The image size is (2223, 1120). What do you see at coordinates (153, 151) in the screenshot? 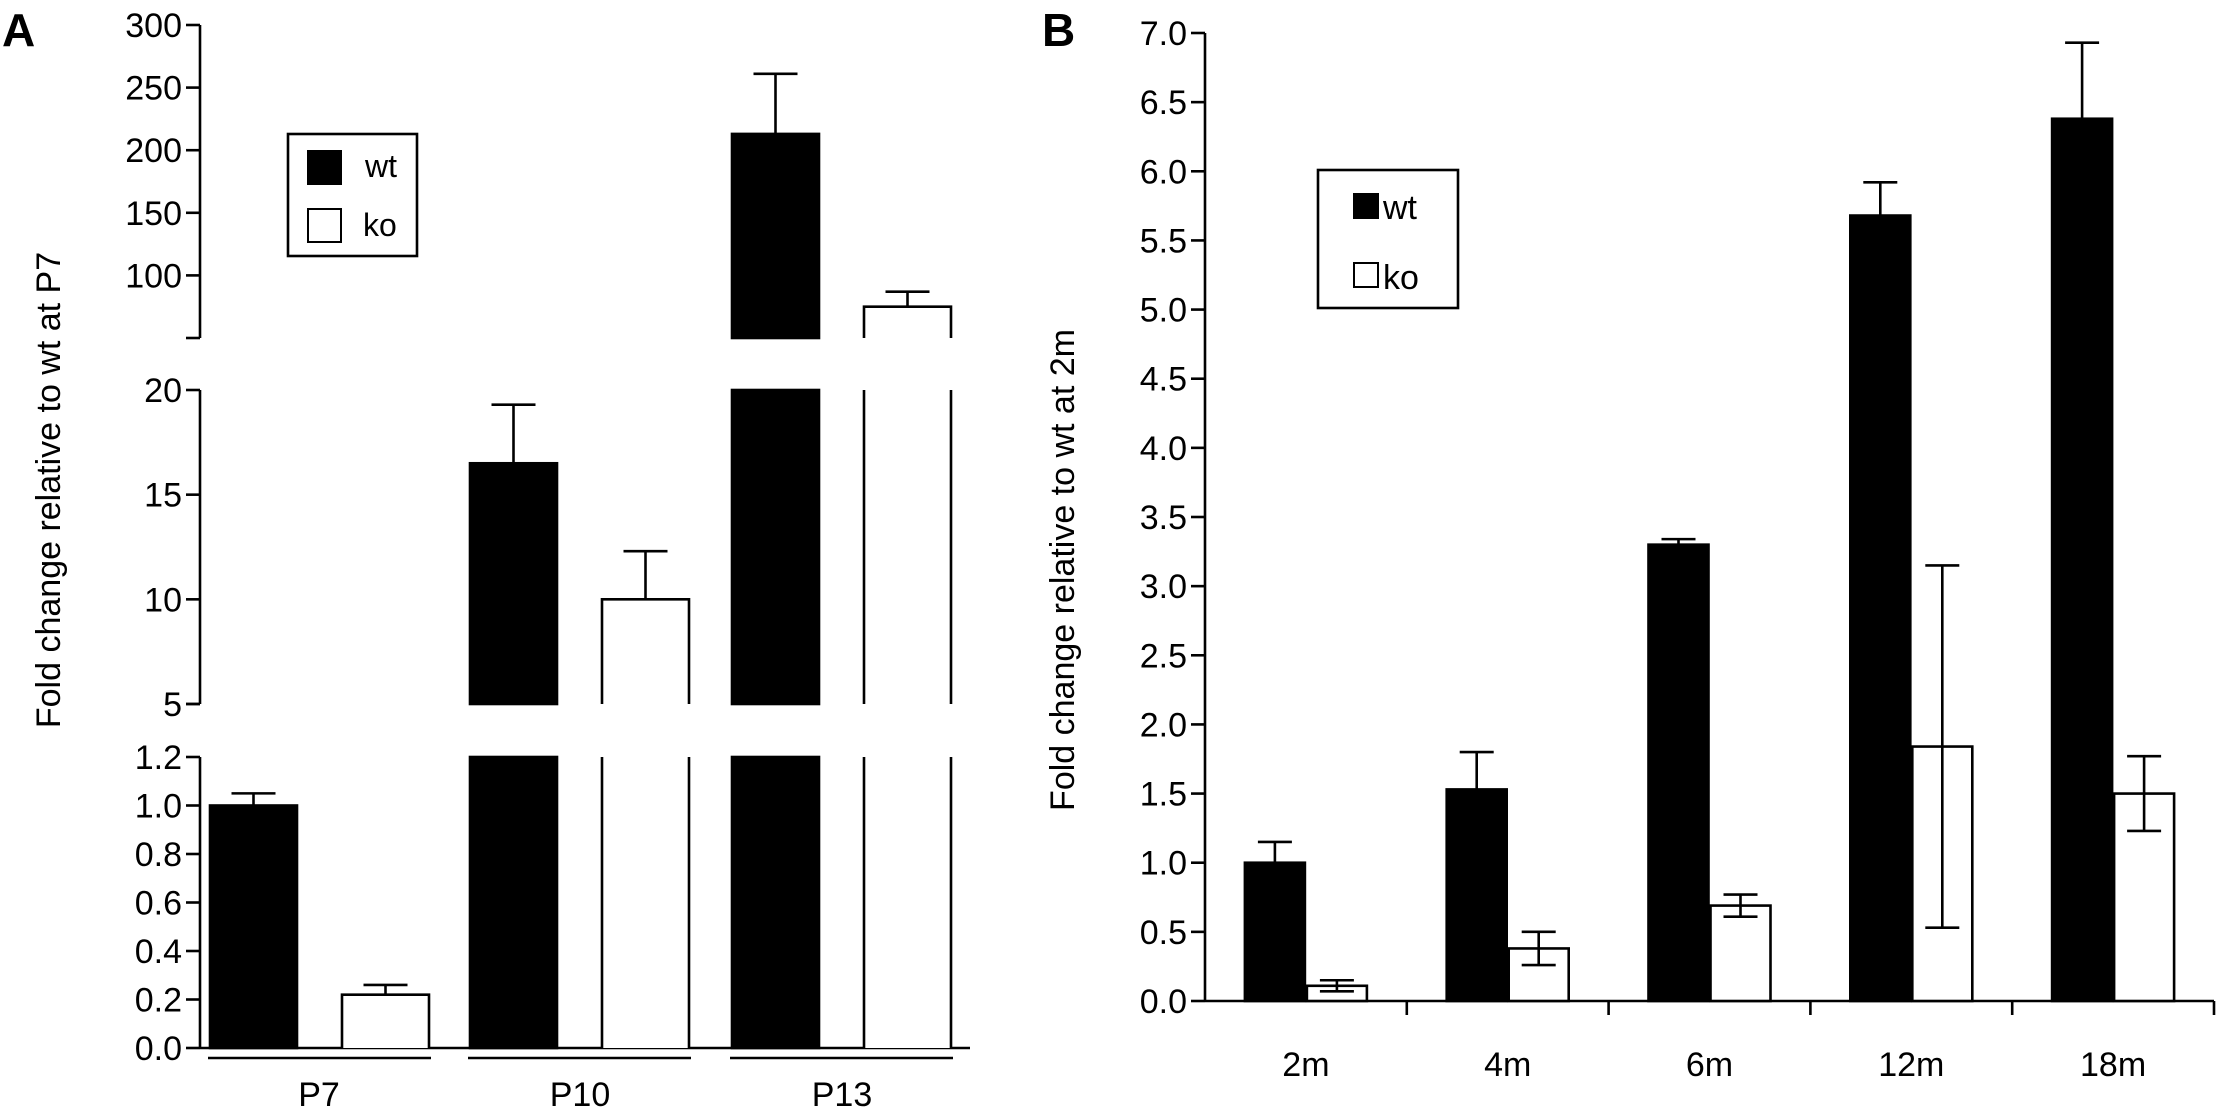
I see `panel-a-y-tick-label: 200` at bounding box center [153, 151].